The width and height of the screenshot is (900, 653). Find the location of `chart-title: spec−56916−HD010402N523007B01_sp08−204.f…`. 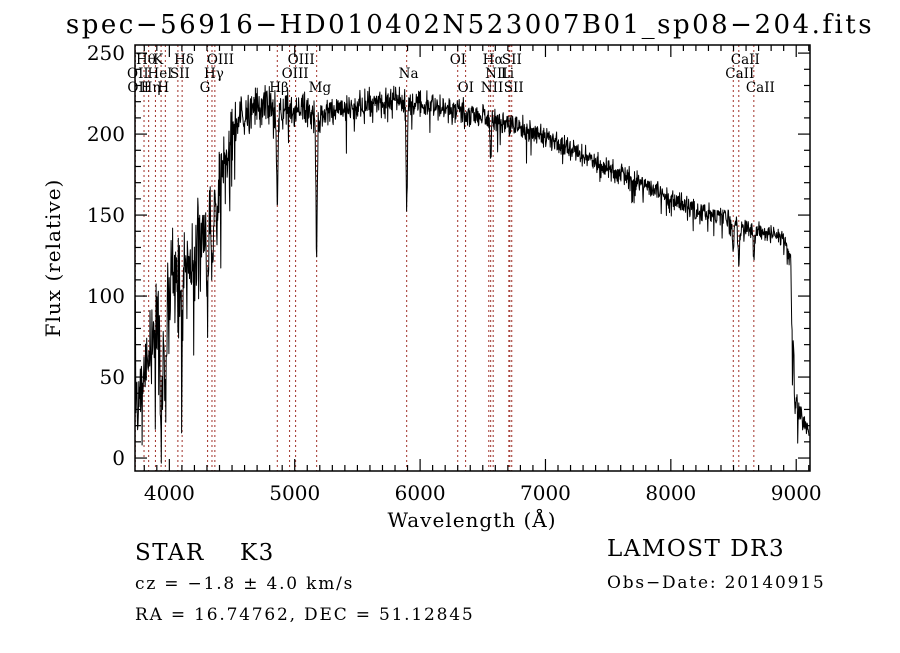

chart-title: spec−56916−HD010402N523007B01_sp08−204.f… is located at coordinates (470, 25).